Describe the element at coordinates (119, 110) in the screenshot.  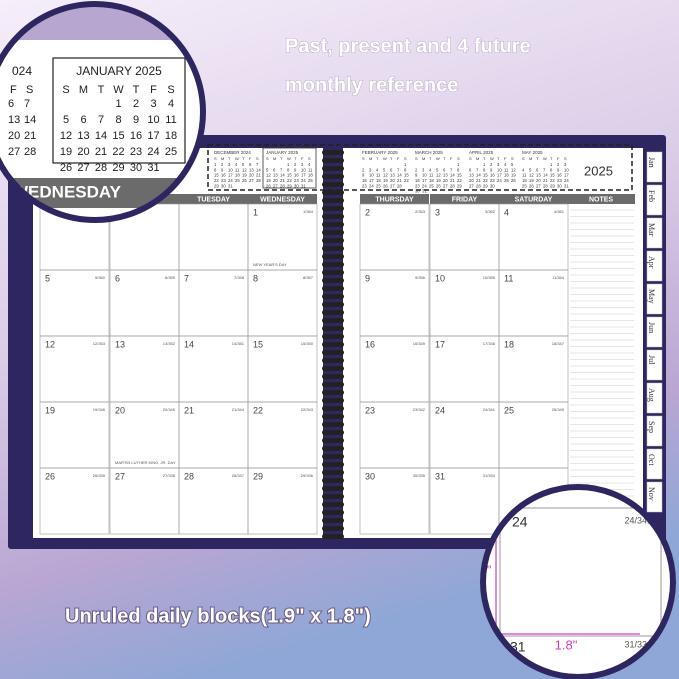
I see `month-box` at that location.